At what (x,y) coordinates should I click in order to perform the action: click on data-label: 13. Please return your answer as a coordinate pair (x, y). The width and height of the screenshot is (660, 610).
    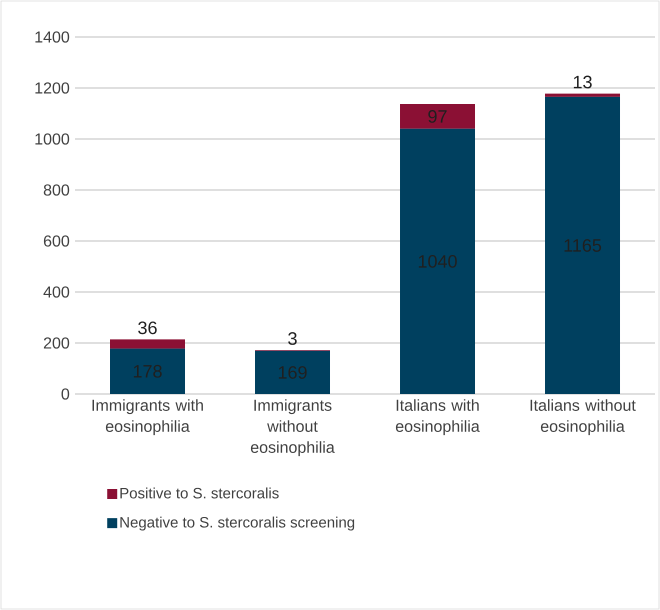
    Looking at the image, I should click on (583, 82).